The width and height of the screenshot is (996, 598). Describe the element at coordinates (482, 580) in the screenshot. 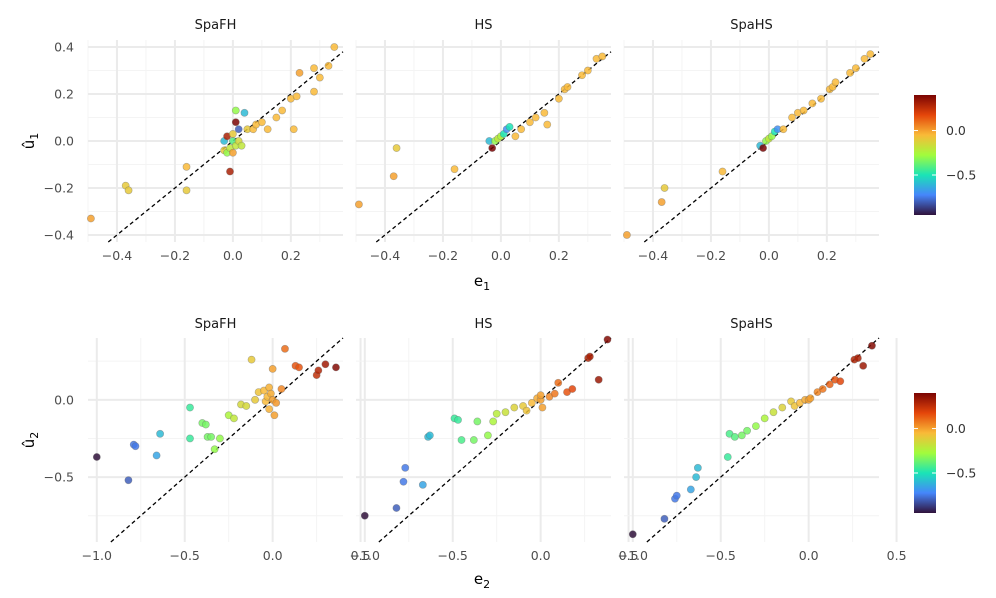

I see `x-axis-title-row-2: e2` at that location.